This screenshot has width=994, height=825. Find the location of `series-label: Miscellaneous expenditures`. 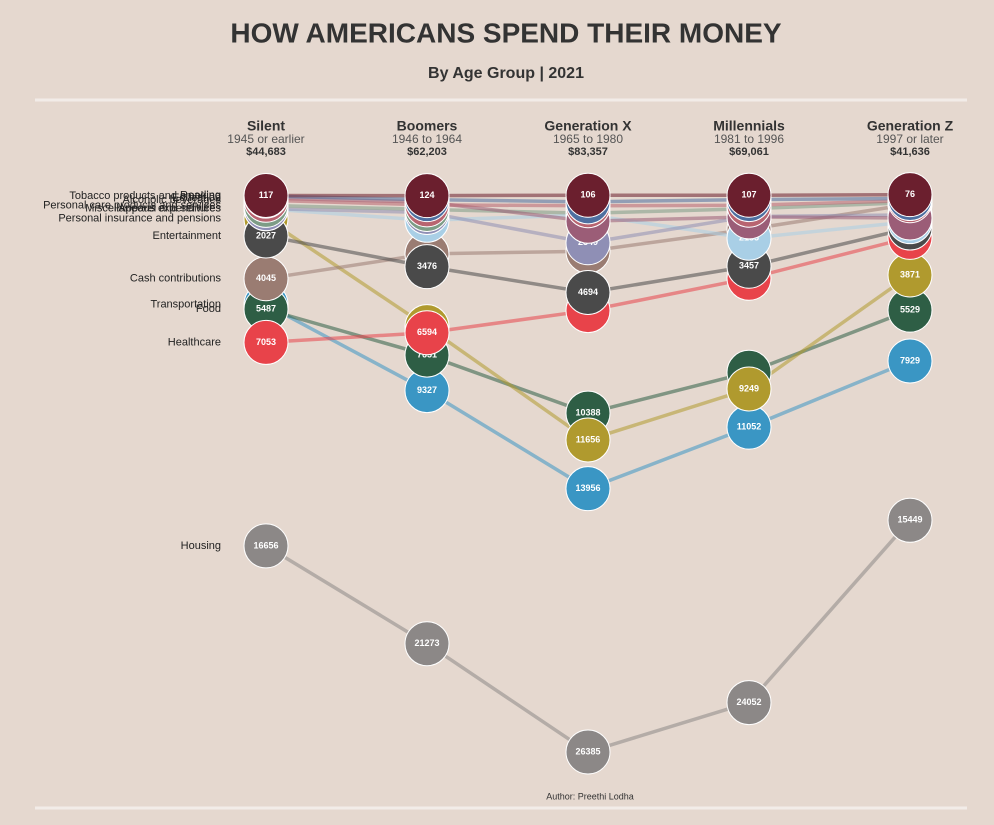

series-label: Miscellaneous expenditures is located at coordinates (153, 209).